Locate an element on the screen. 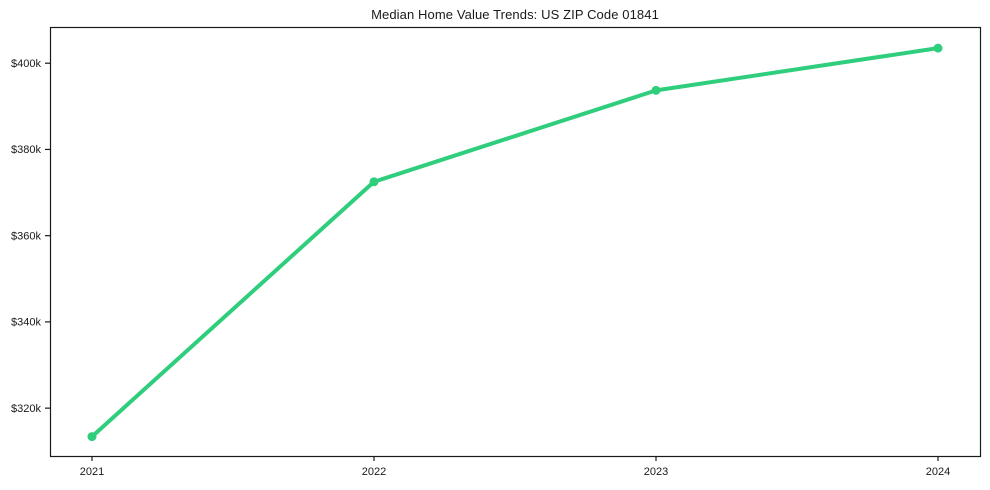 This screenshot has width=990, height=490. y-axis-tick-label: $400k is located at coordinates (26, 64).